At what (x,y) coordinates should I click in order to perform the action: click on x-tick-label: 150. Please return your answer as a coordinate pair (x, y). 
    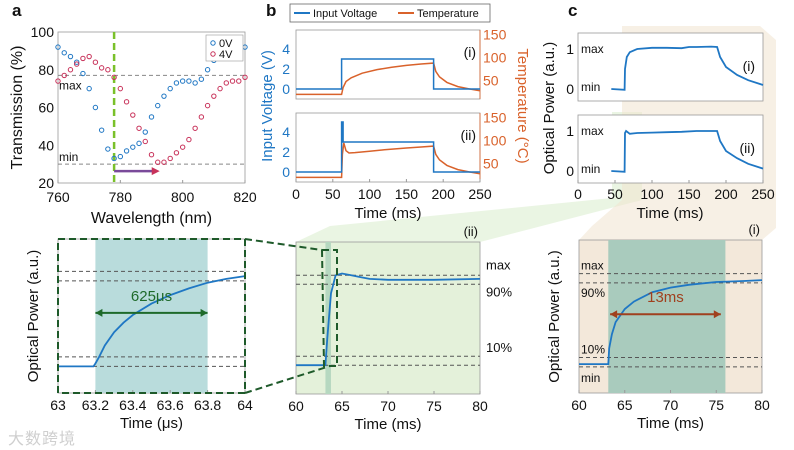
    Looking at the image, I should click on (689, 194).